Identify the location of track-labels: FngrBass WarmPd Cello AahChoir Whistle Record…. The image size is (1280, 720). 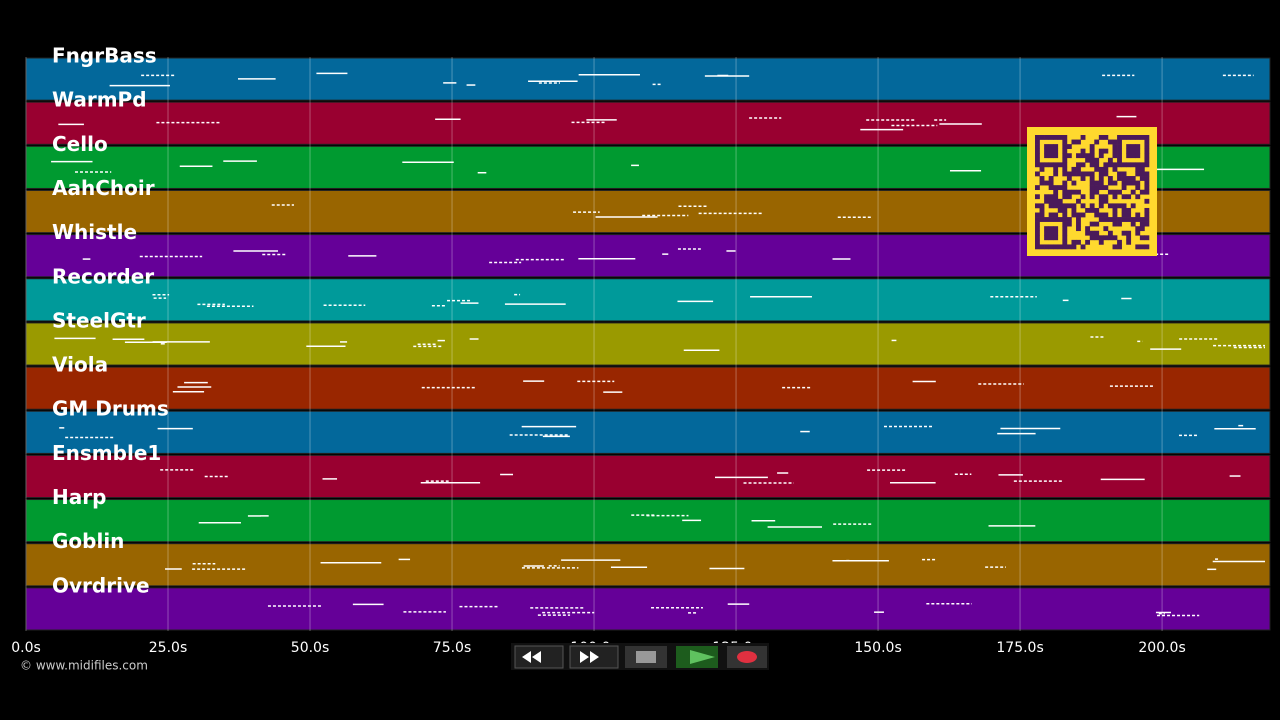
(110, 321).